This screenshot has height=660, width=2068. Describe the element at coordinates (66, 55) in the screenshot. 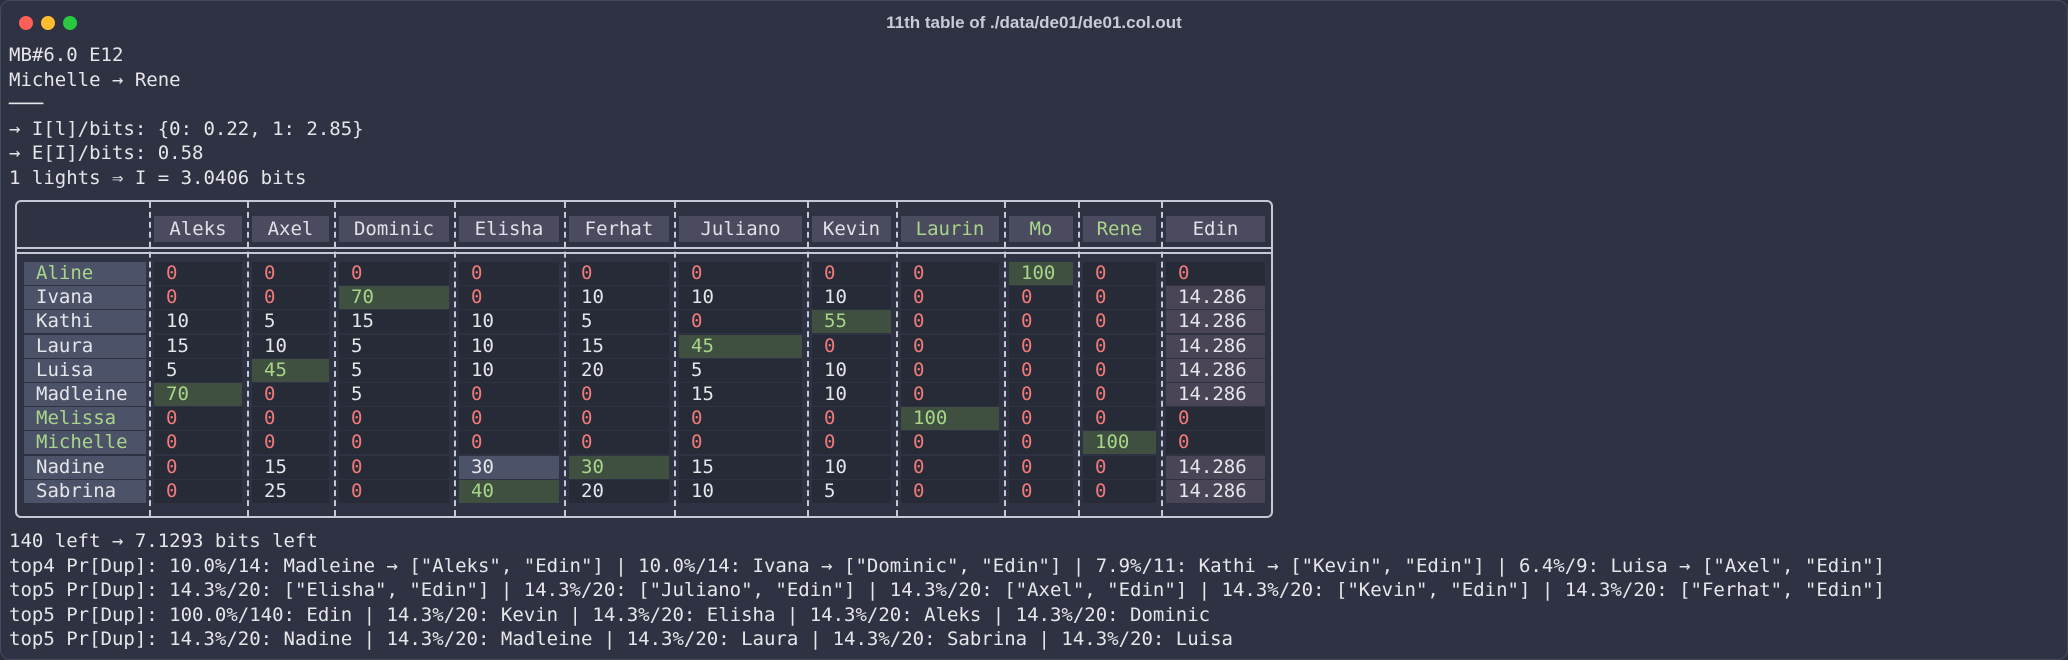

I see `header-line-1: MB#6.0 E12` at that location.